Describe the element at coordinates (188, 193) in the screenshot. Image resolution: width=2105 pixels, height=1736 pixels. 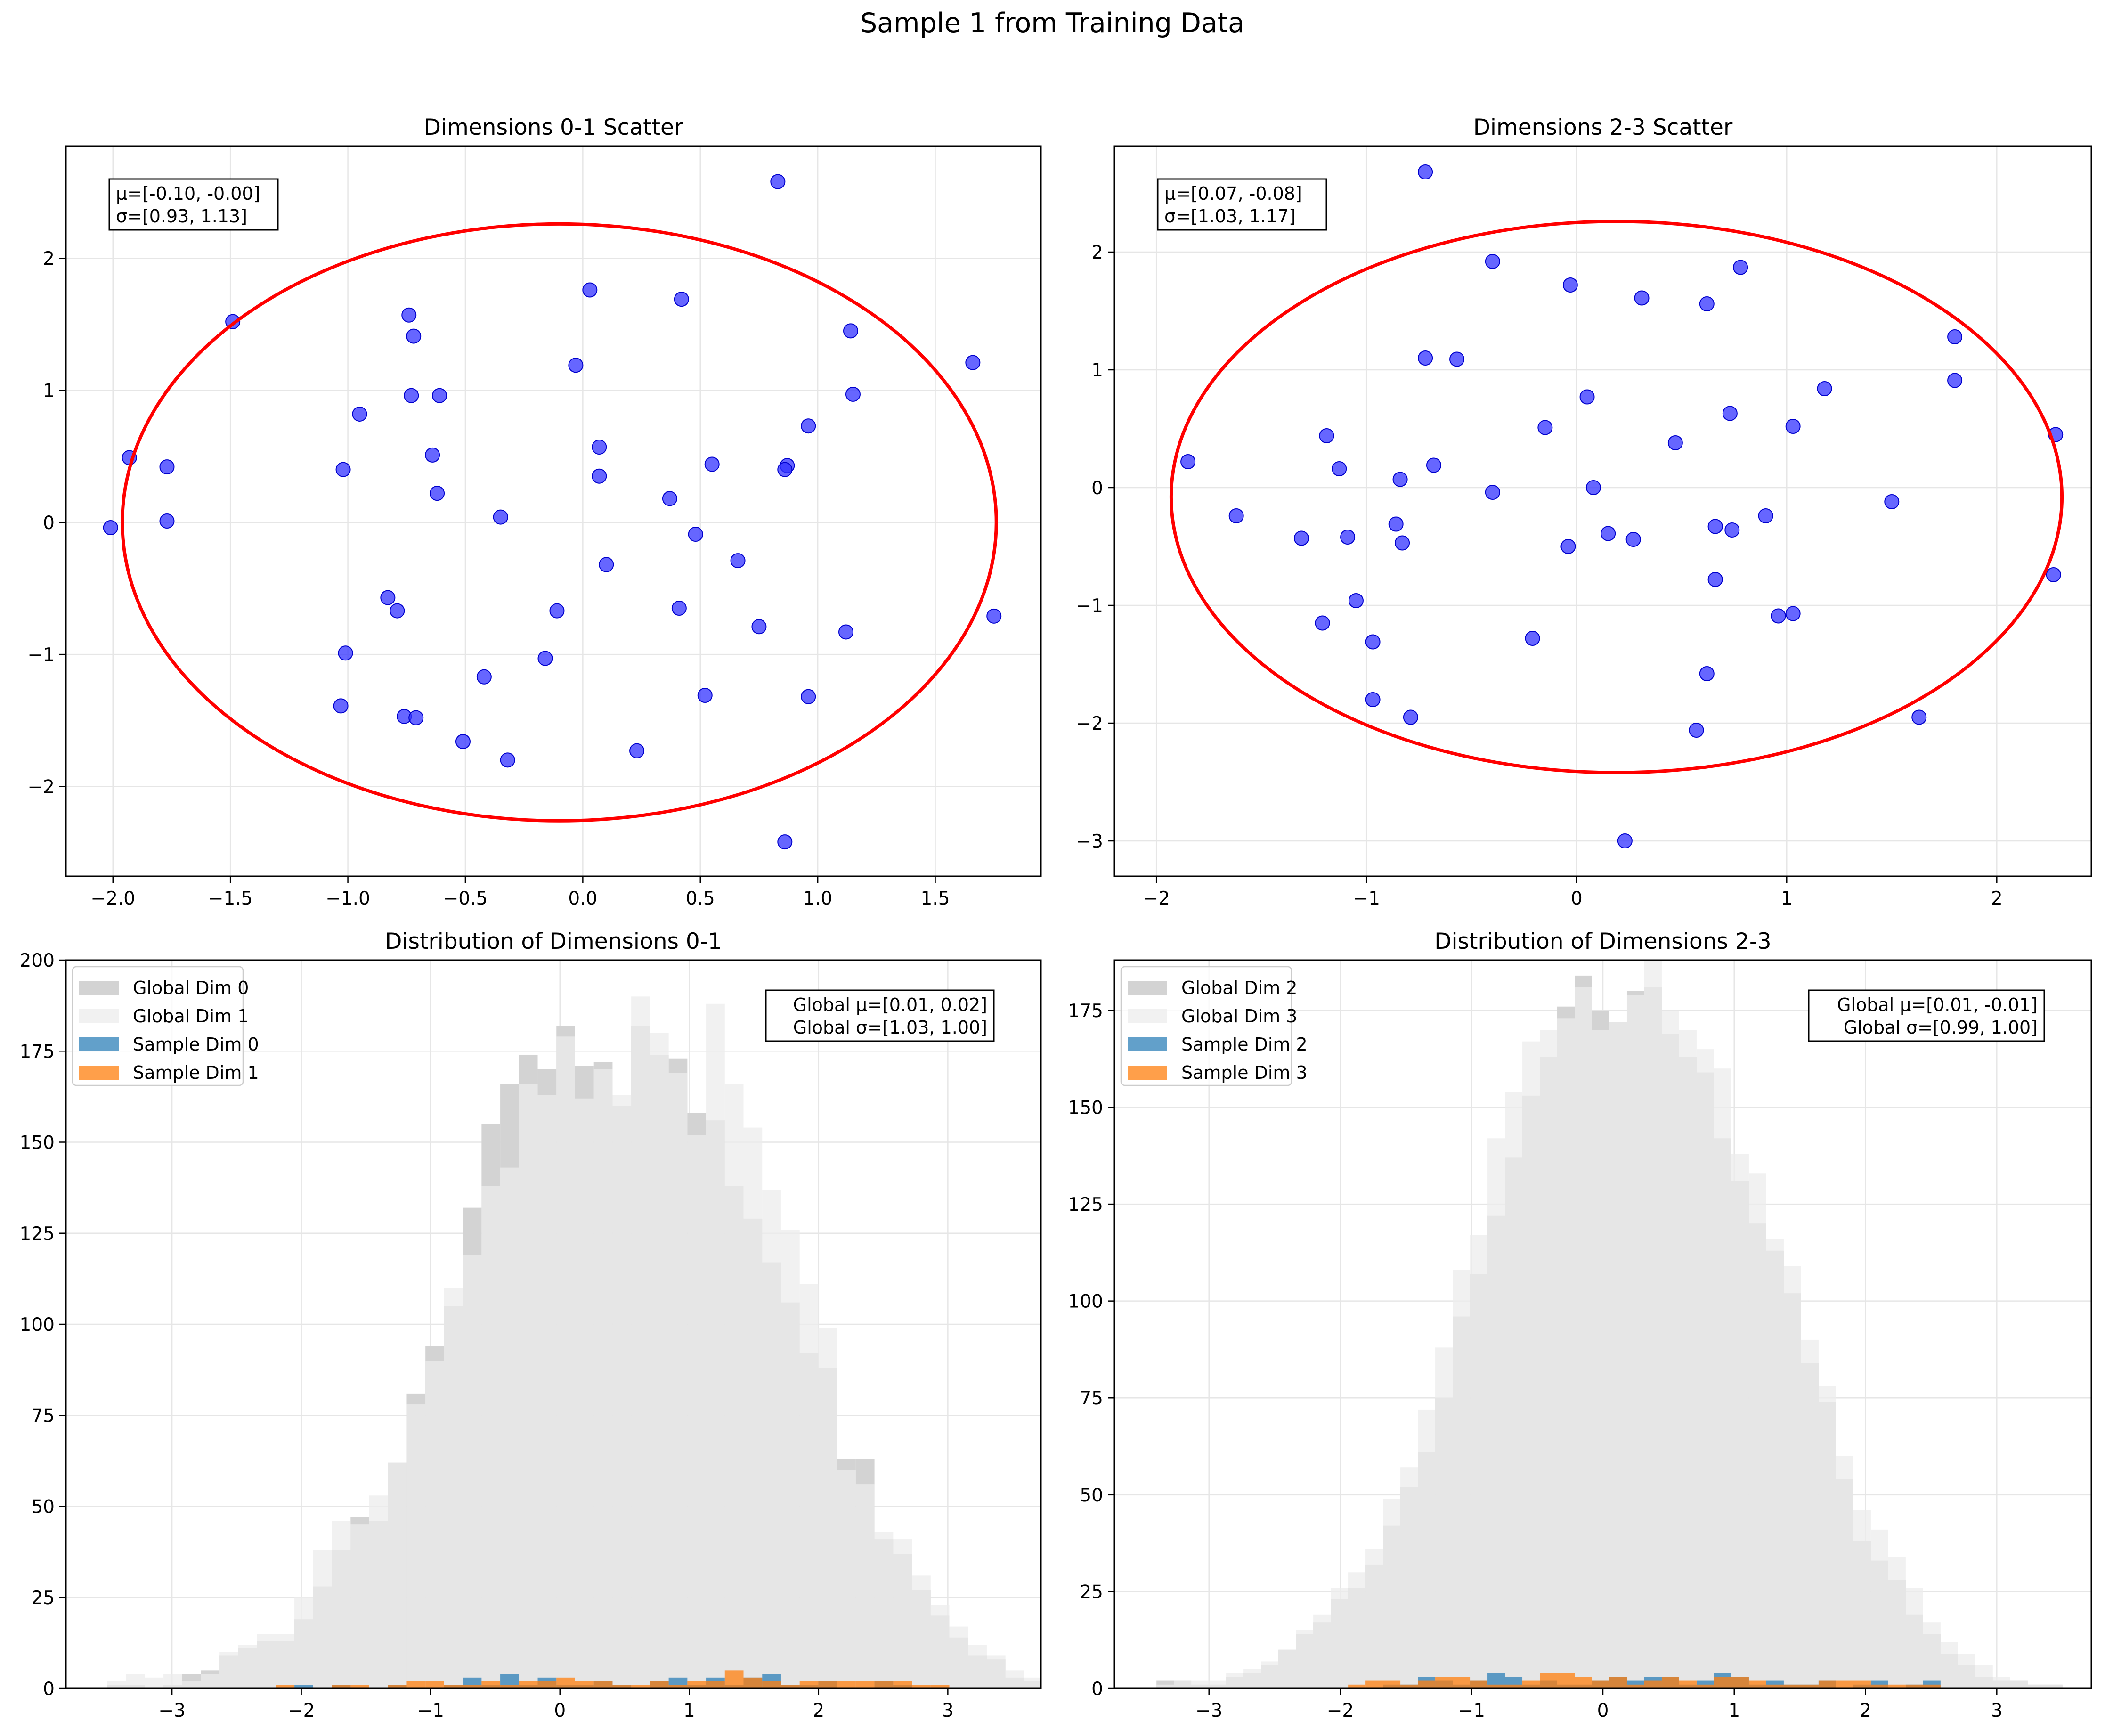
I see `stats-mean: μ=[-0.10, -0.00]` at that location.